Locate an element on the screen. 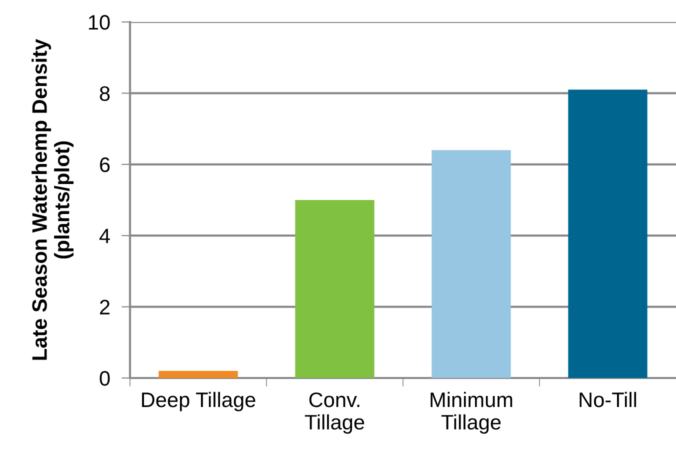  x-tick-label: Deep Tillage is located at coordinates (199, 402).